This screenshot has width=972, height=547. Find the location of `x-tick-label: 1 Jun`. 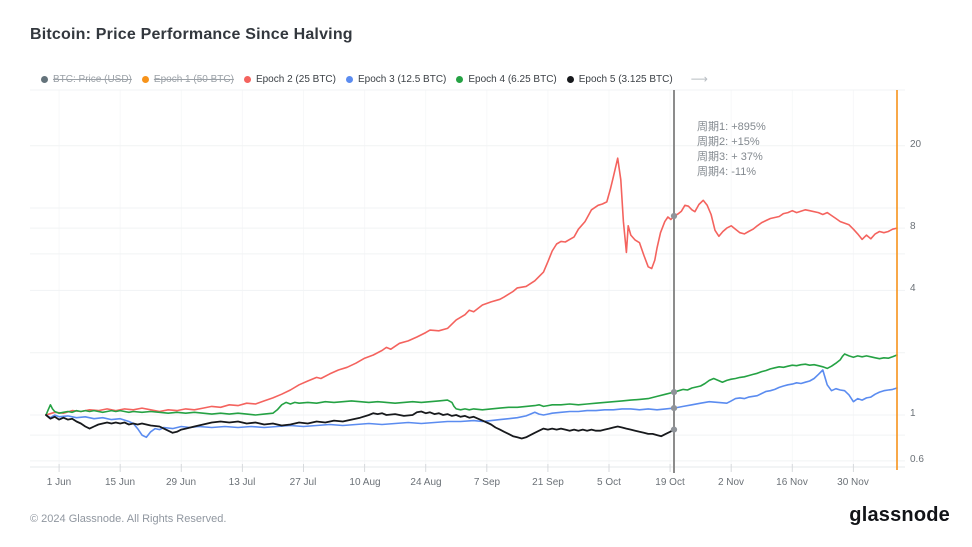

x-tick-label: 1 Jun is located at coordinates (59, 482).